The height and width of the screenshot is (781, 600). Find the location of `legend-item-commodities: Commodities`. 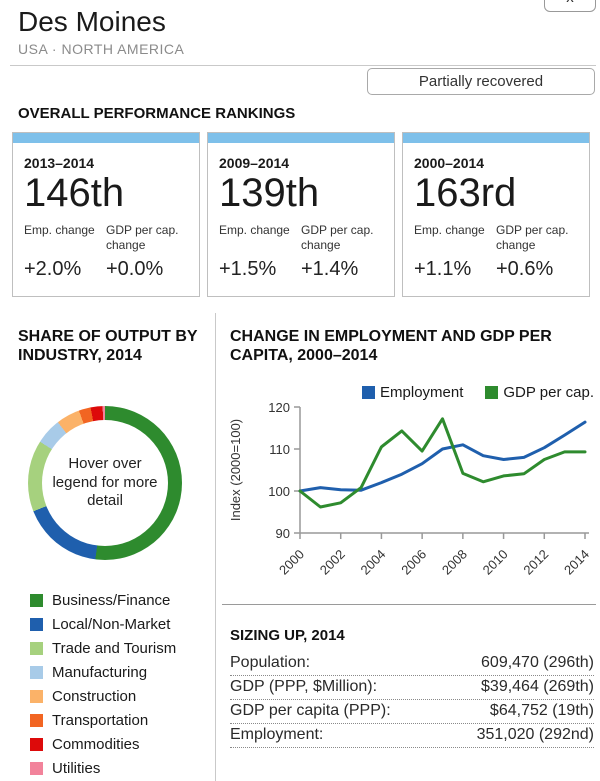

legend-item-commodities: Commodities is located at coordinates (103, 744).